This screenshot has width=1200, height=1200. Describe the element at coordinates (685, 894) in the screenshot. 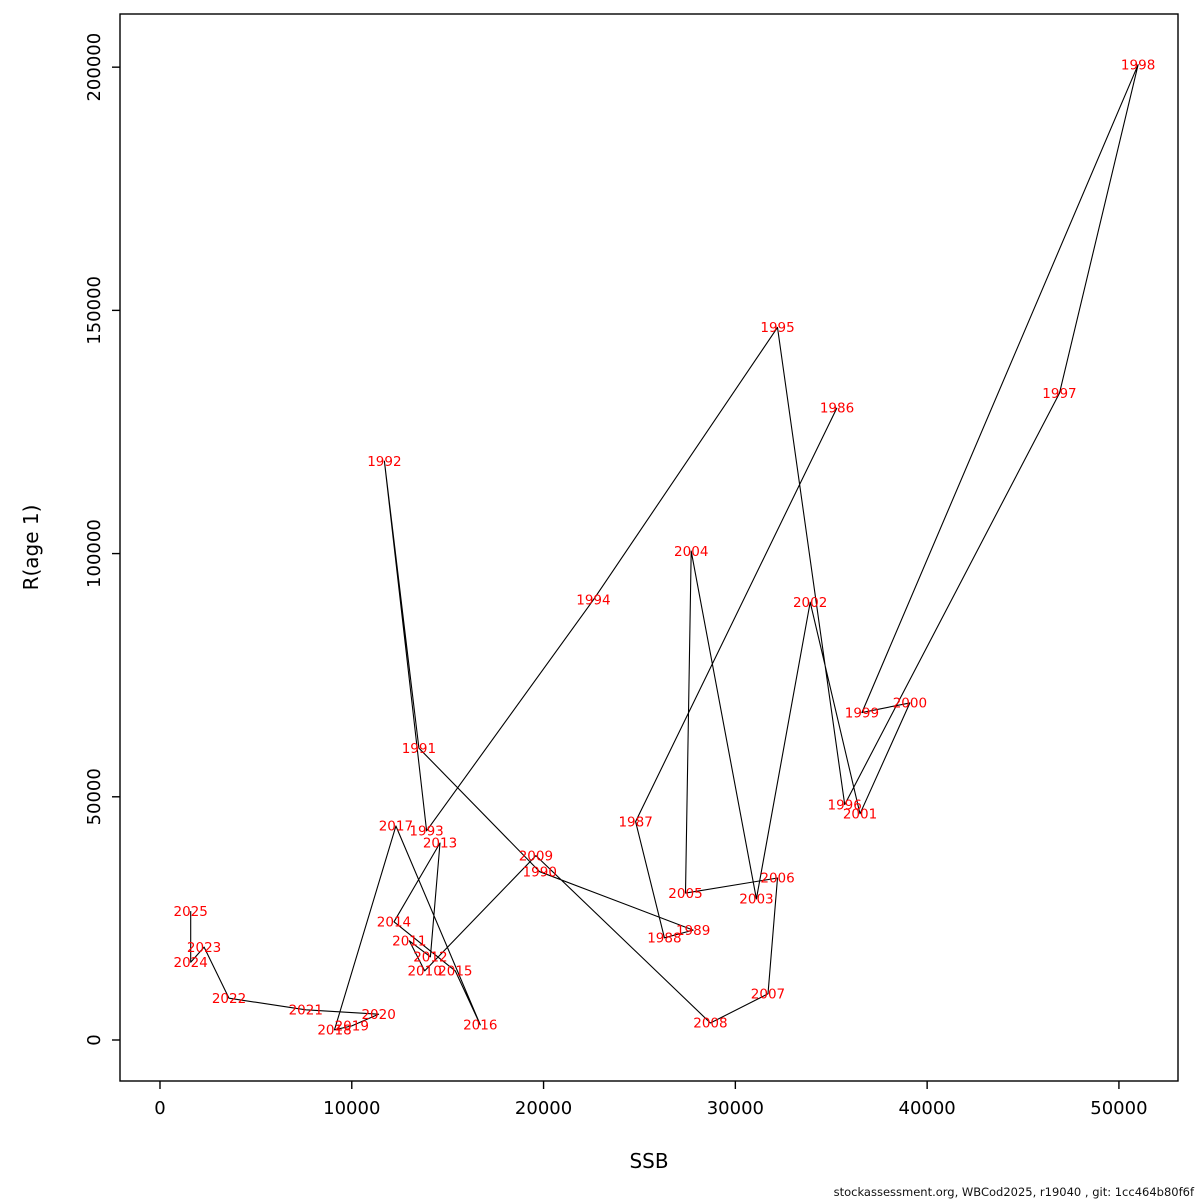

I see `year-label-2005: 2005` at that location.